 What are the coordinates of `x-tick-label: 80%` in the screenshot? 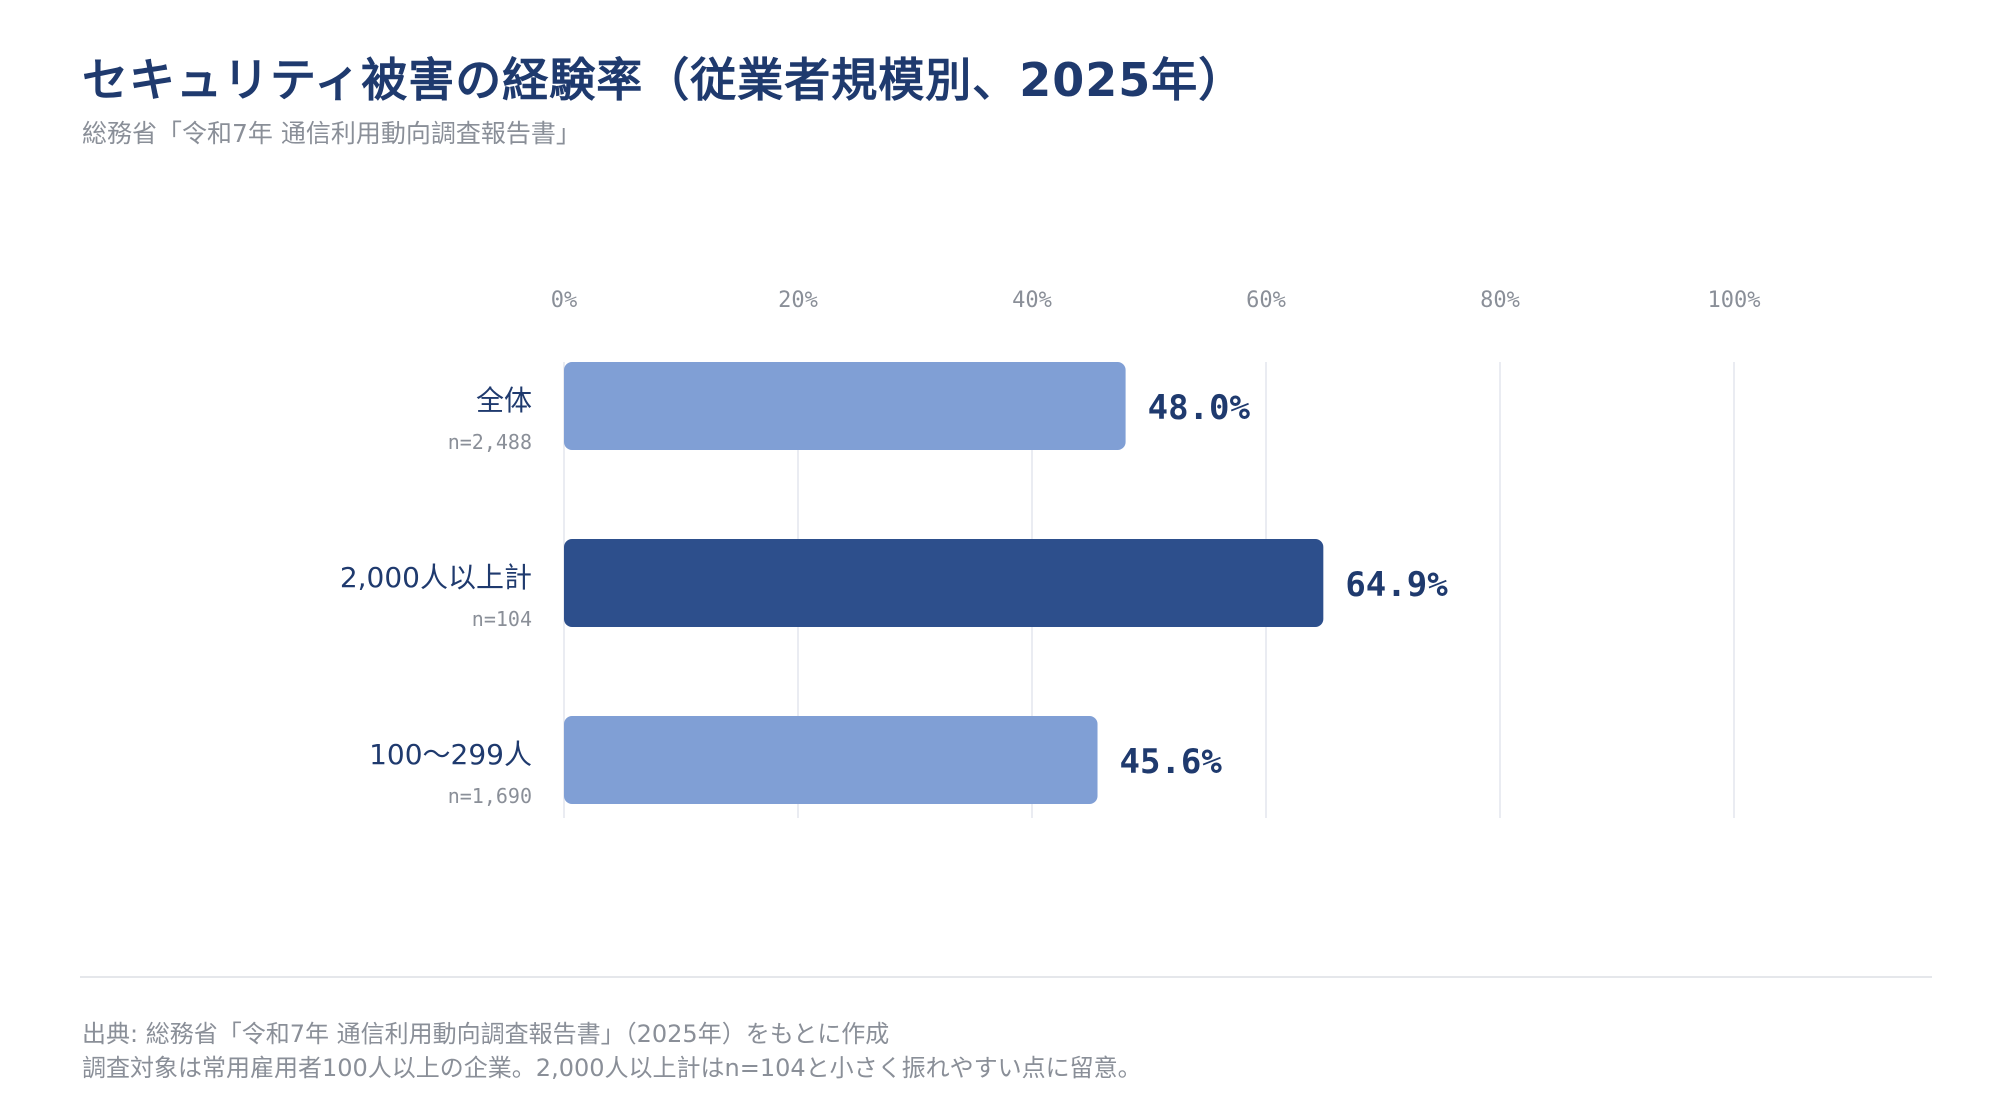 It's located at (1500, 300).